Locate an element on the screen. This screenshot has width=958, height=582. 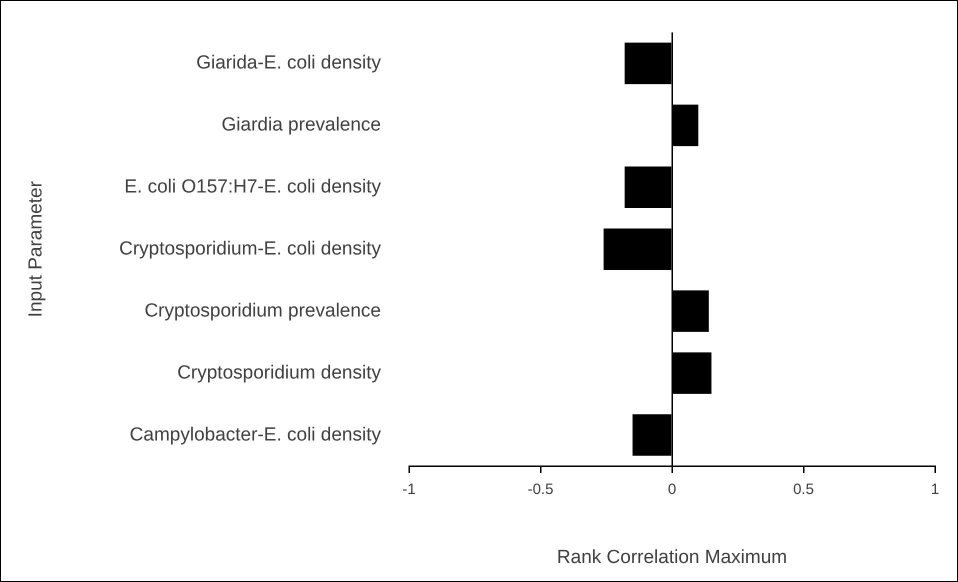
y-tick-label: Cryptosporidium density is located at coordinates (279, 373).